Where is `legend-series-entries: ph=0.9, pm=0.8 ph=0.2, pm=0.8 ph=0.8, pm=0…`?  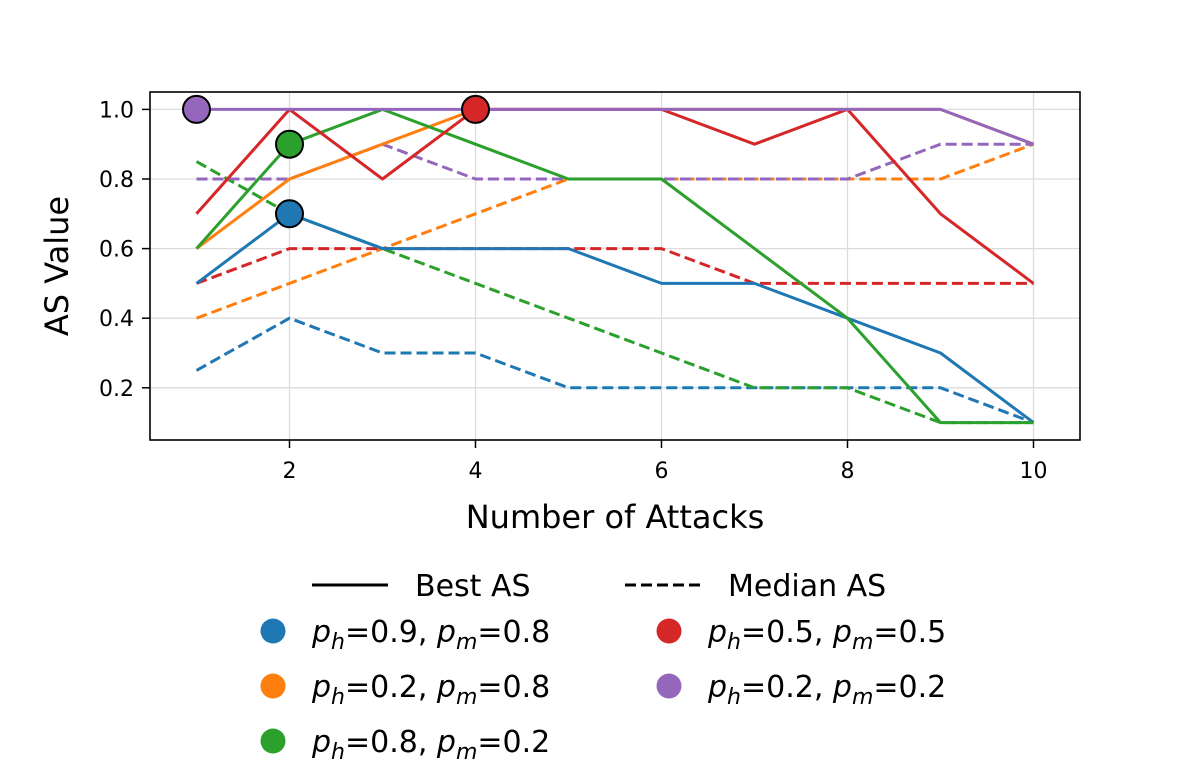
legend-series-entries: ph=0.9, pm=0.8 ph=0.2, pm=0.8 ph=0.8, pm=0… is located at coordinates (603, 687).